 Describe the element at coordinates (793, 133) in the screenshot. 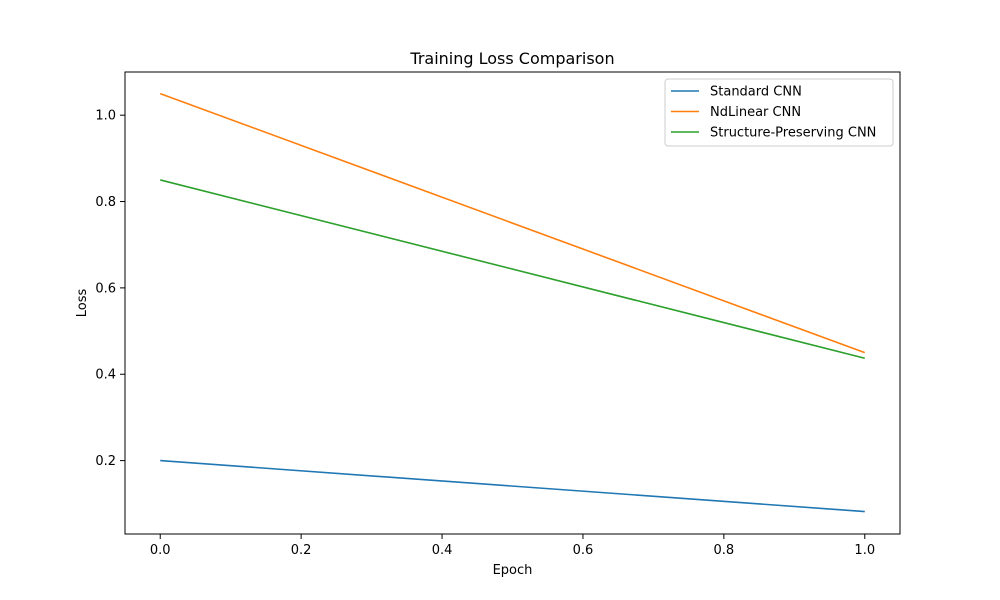

I see `legend-entry-label: Structure-Preserving CNN` at that location.